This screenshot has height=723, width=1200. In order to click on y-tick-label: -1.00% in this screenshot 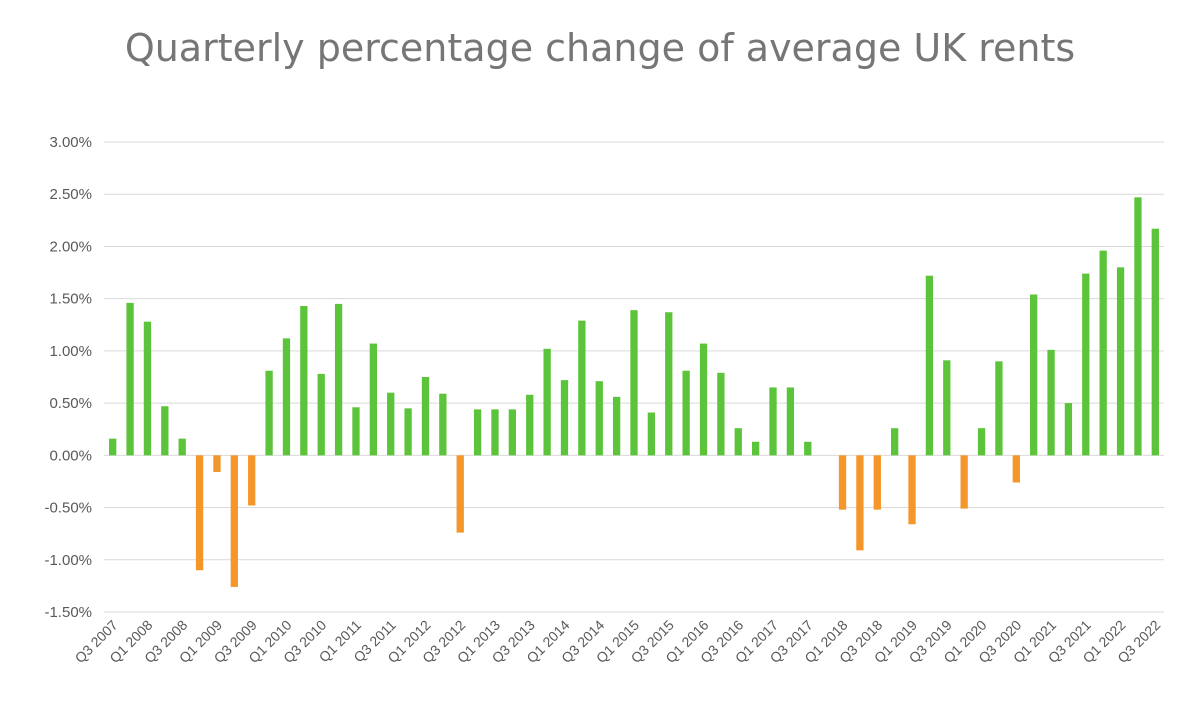, I will do `click(68, 560)`.